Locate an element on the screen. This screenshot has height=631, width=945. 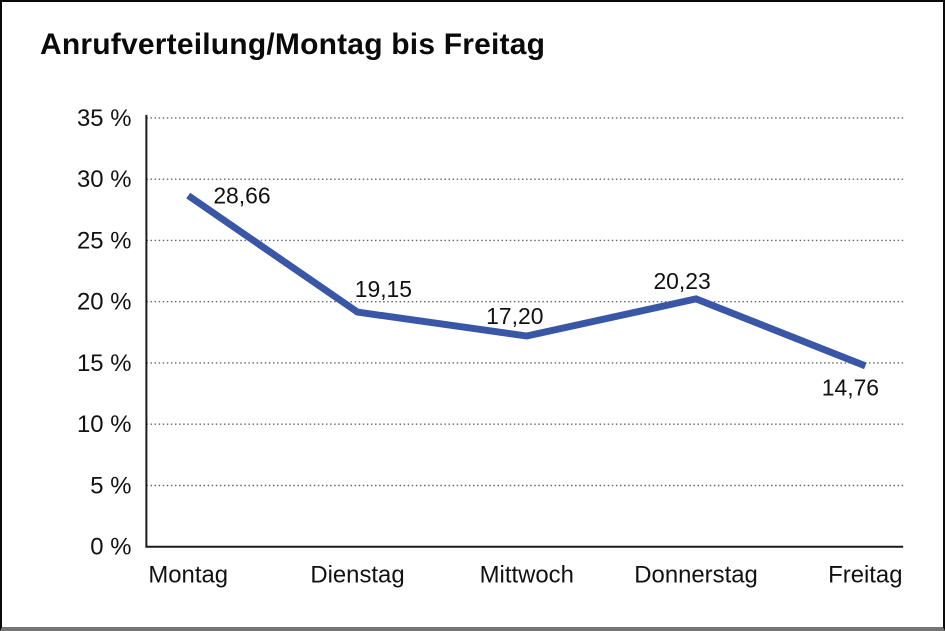
data-point-label: 14,76 is located at coordinates (850, 388).